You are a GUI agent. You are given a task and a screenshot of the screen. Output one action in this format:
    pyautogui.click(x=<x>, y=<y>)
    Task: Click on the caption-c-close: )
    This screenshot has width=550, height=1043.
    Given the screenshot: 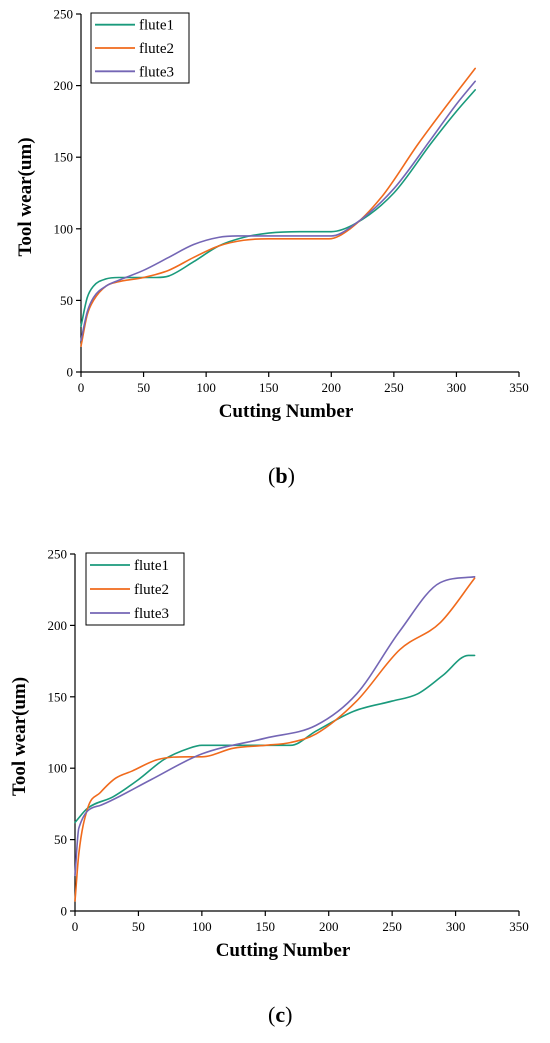 What is the action you would take?
    pyautogui.click(x=289, y=1014)
    